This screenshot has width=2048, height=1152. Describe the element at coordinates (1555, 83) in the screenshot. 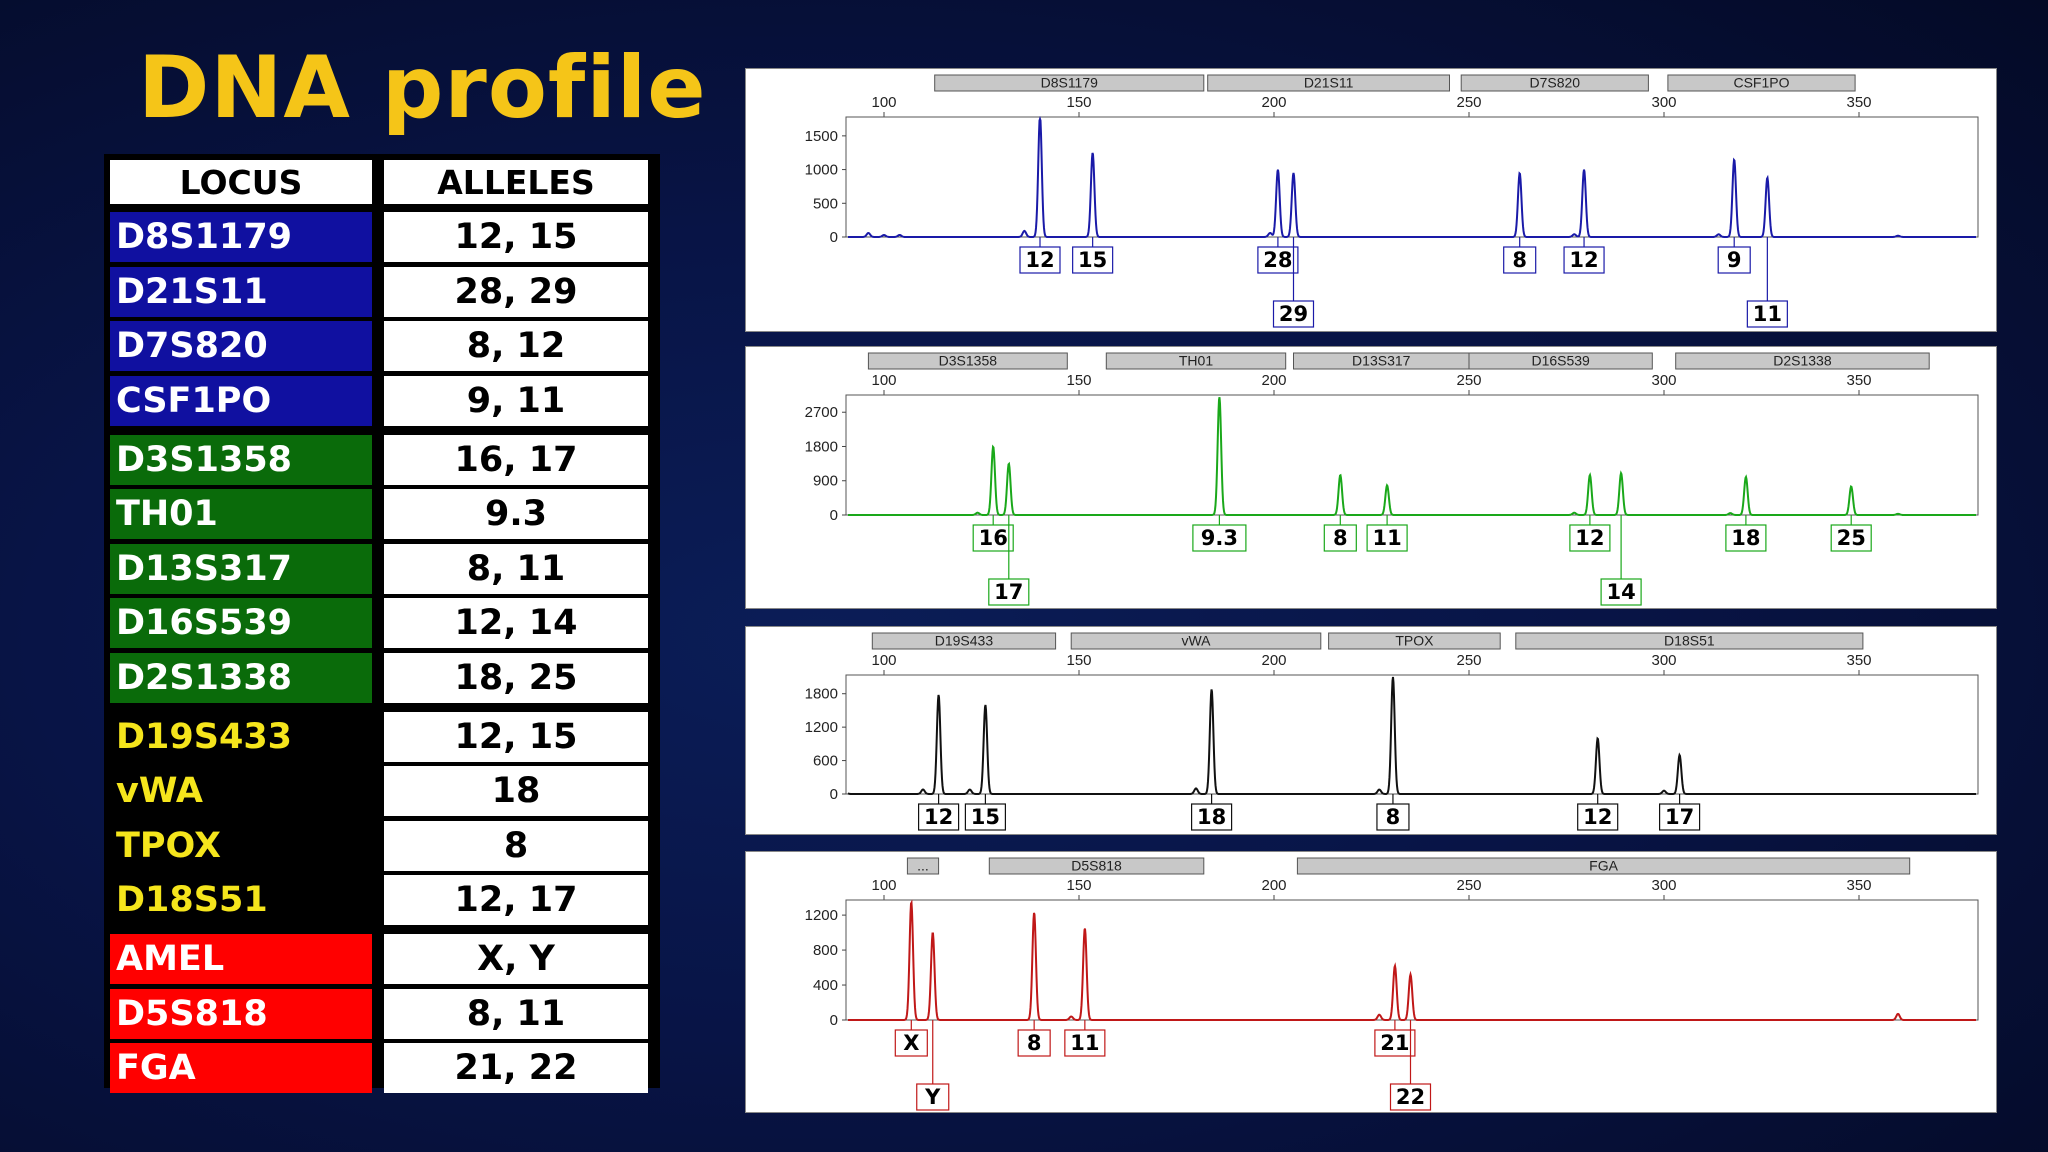

I see `locus-bar-label: D7S820` at that location.